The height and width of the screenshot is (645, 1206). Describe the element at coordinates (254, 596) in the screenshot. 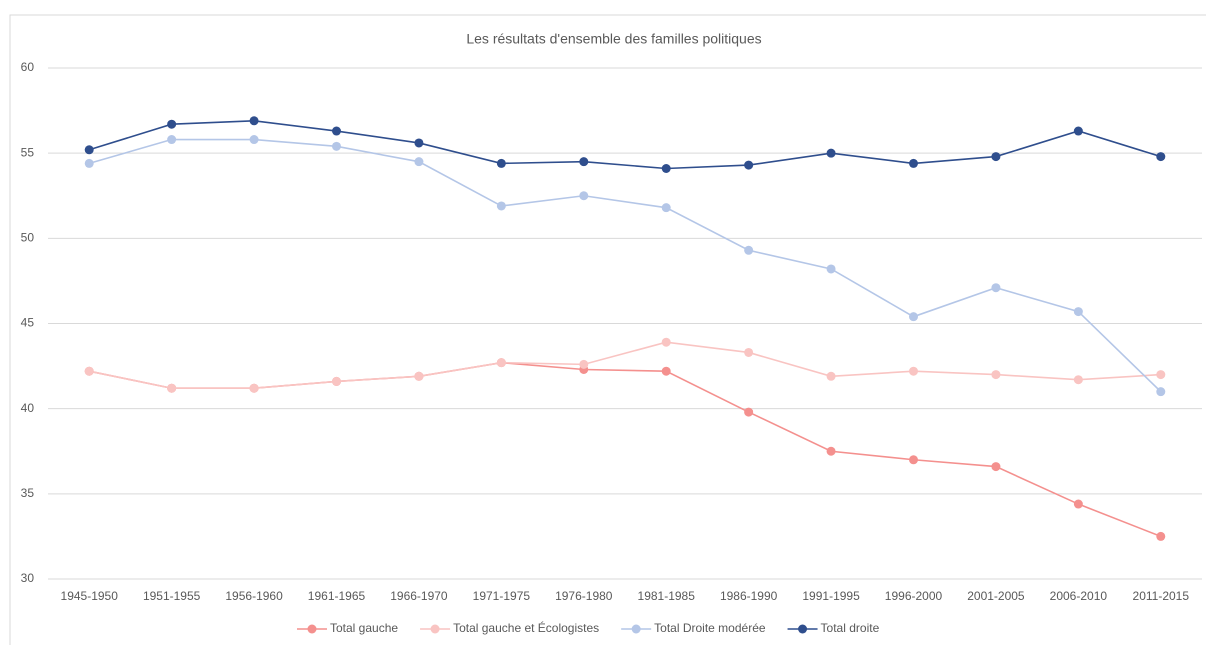

I see `x-tick-label: 1956-1960` at that location.